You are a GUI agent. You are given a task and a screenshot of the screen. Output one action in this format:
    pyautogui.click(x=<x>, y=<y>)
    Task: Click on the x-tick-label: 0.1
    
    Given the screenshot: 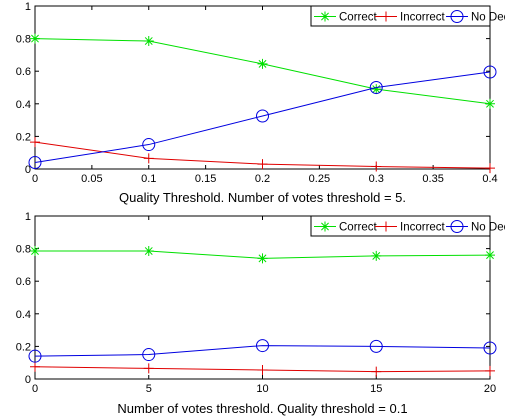 What is the action you would take?
    pyautogui.click(x=148, y=179)
    